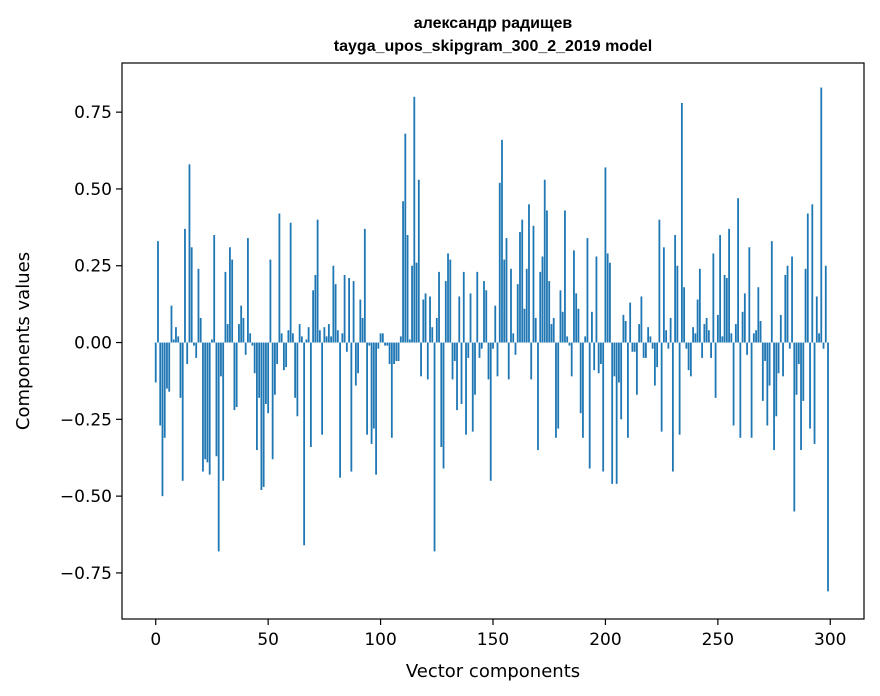 The image size is (880, 696). I want to click on y-tick-label: 0.75, so click(93, 113).